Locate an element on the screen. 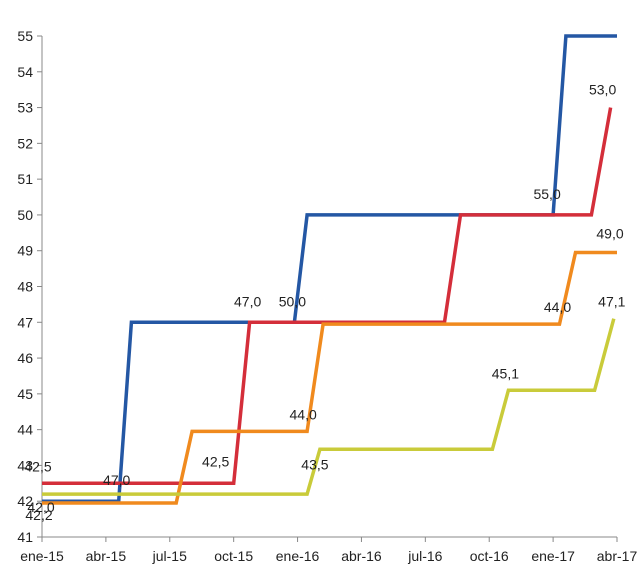 The height and width of the screenshot is (570, 641). data-label: 42,0 is located at coordinates (40, 507).